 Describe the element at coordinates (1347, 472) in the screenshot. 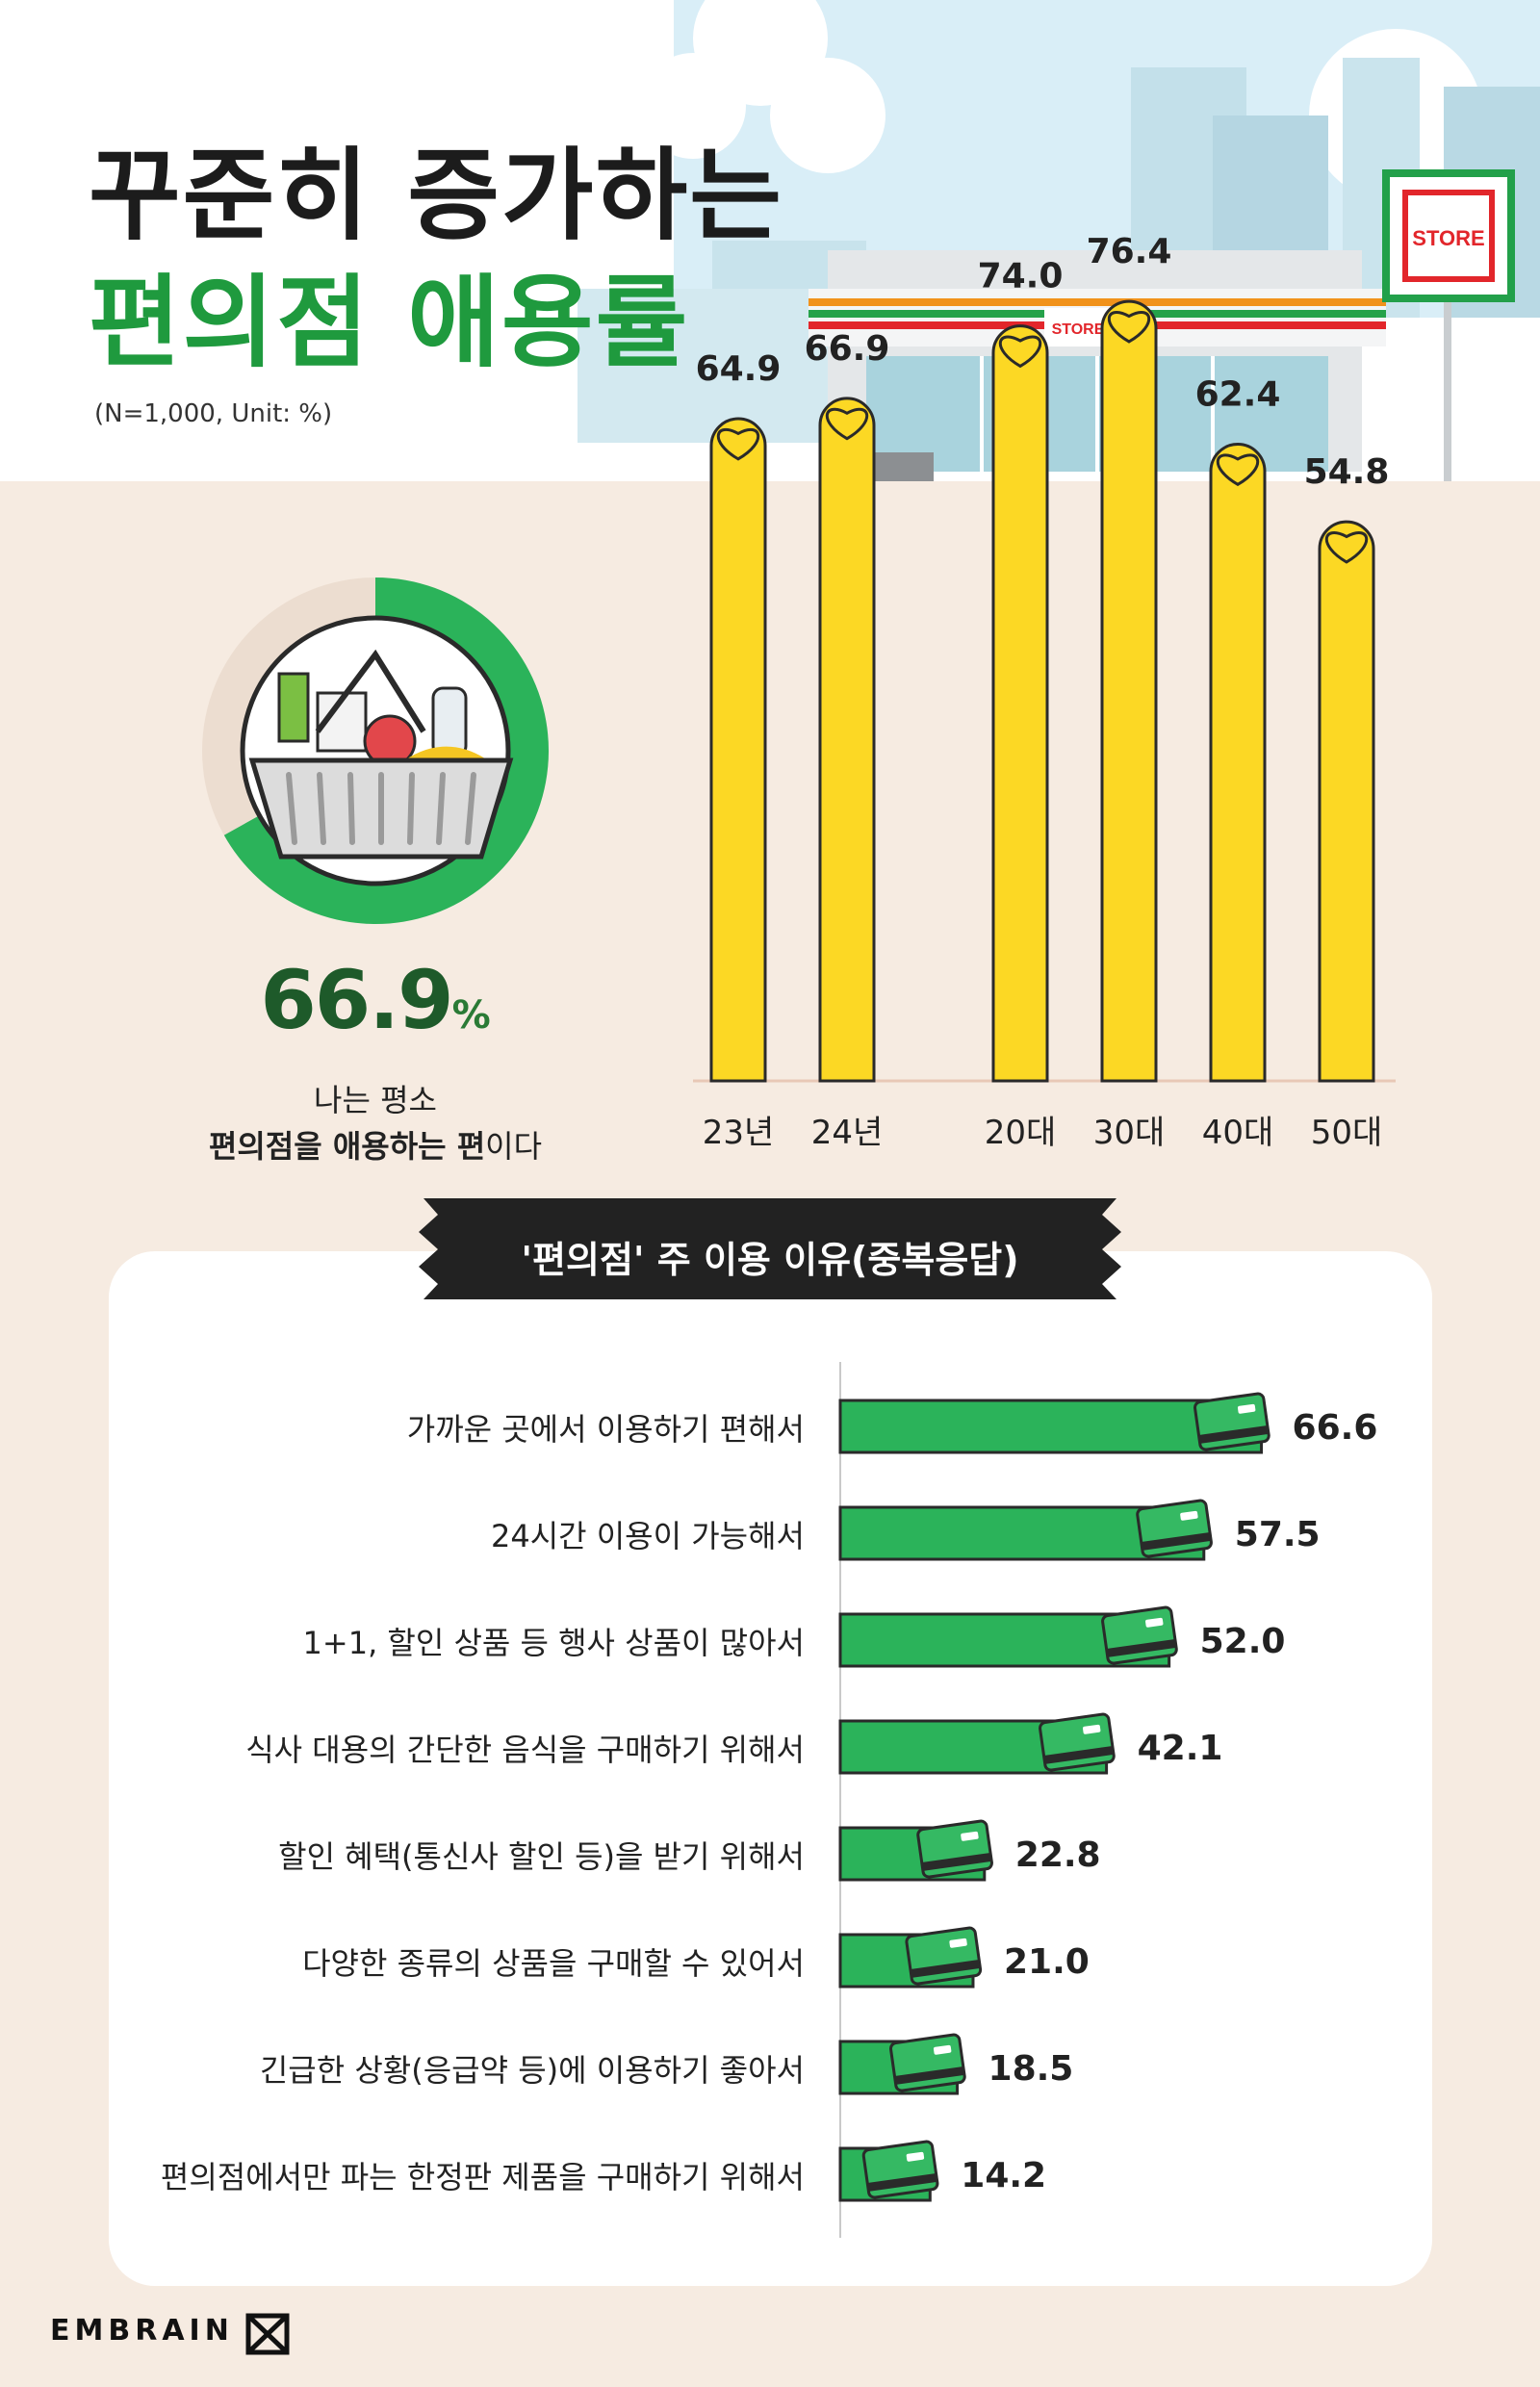

I see `value-label: 54.8` at that location.